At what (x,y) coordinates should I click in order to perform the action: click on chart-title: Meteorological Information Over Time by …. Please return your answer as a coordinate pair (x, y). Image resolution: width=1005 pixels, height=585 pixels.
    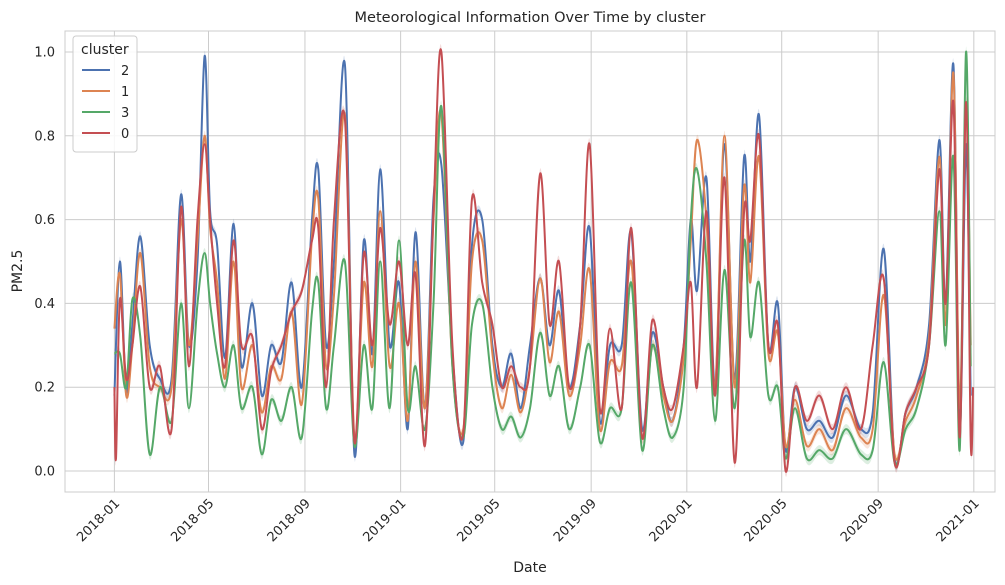
    Looking at the image, I should click on (530, 18).